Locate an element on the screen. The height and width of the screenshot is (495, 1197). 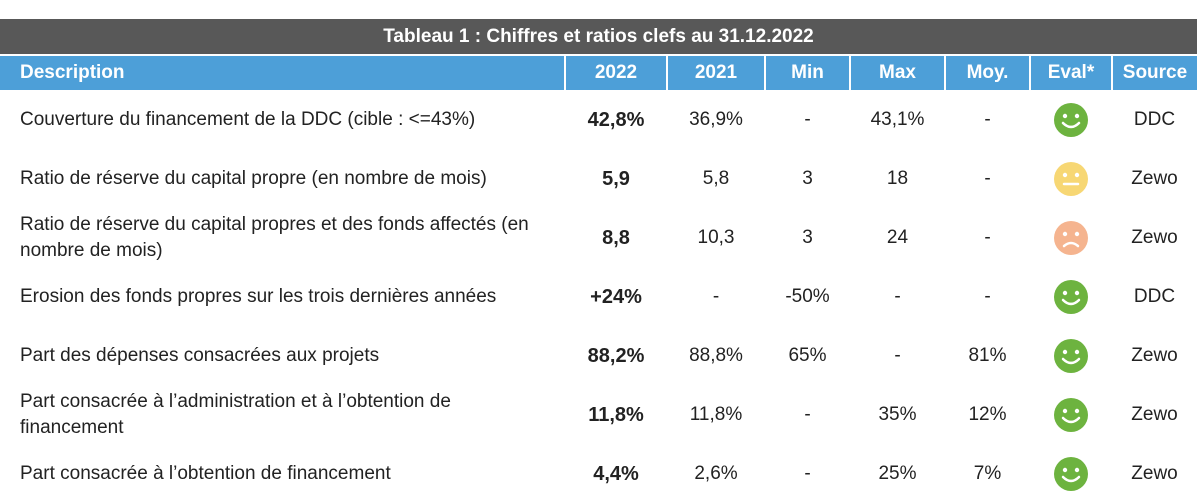
value-cell: 8,8 is located at coordinates (616, 237).